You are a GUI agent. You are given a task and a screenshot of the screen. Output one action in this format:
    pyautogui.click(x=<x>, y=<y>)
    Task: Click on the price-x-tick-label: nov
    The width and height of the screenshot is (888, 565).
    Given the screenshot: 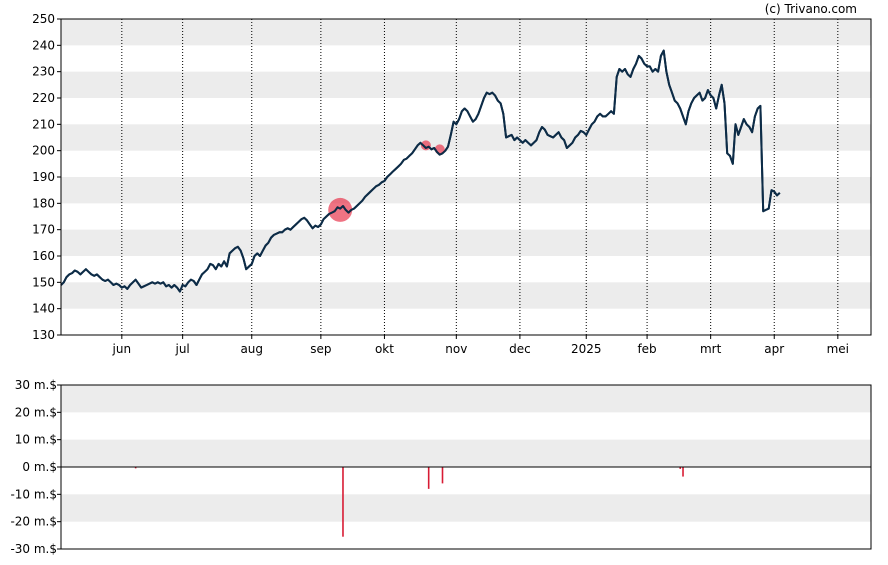 What is the action you would take?
    pyautogui.click(x=456, y=349)
    